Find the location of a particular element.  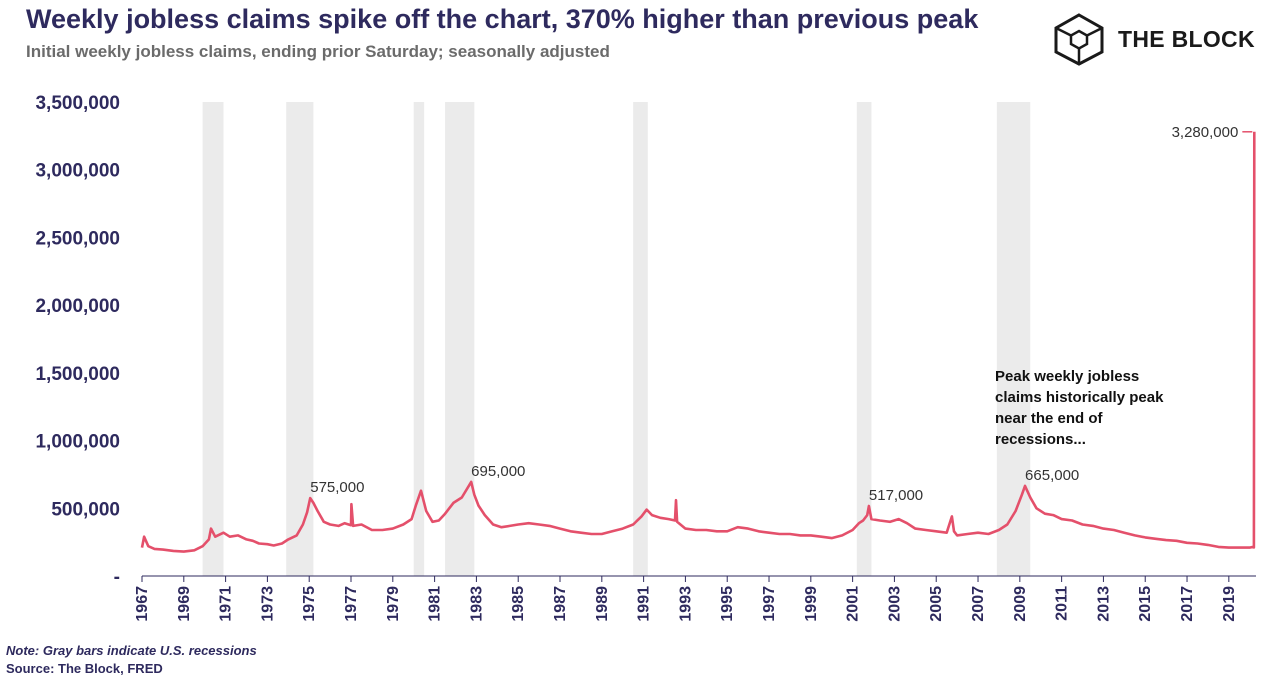

x-tick-label: 1999 is located at coordinates (811, 604).